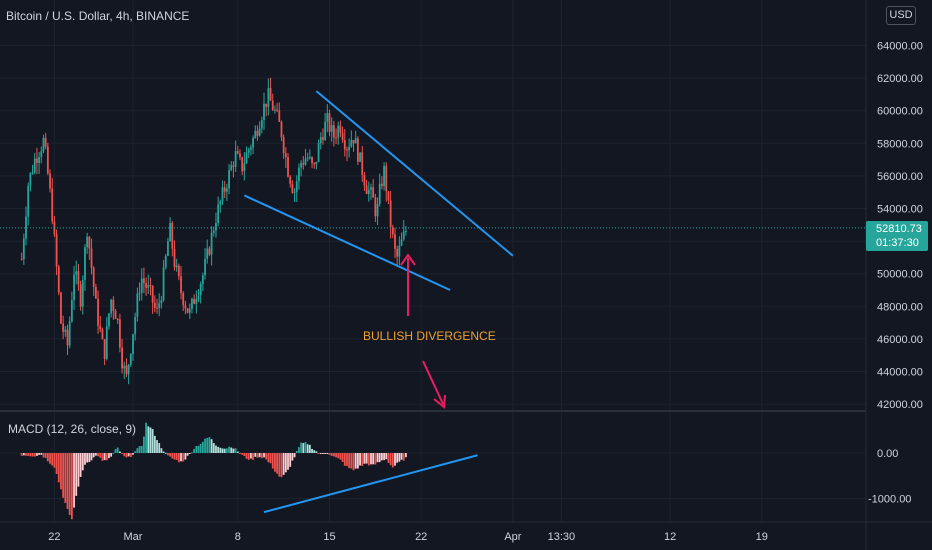 This screenshot has width=932, height=550. I want to click on macd-tick-label: -1000.00, so click(889, 500).